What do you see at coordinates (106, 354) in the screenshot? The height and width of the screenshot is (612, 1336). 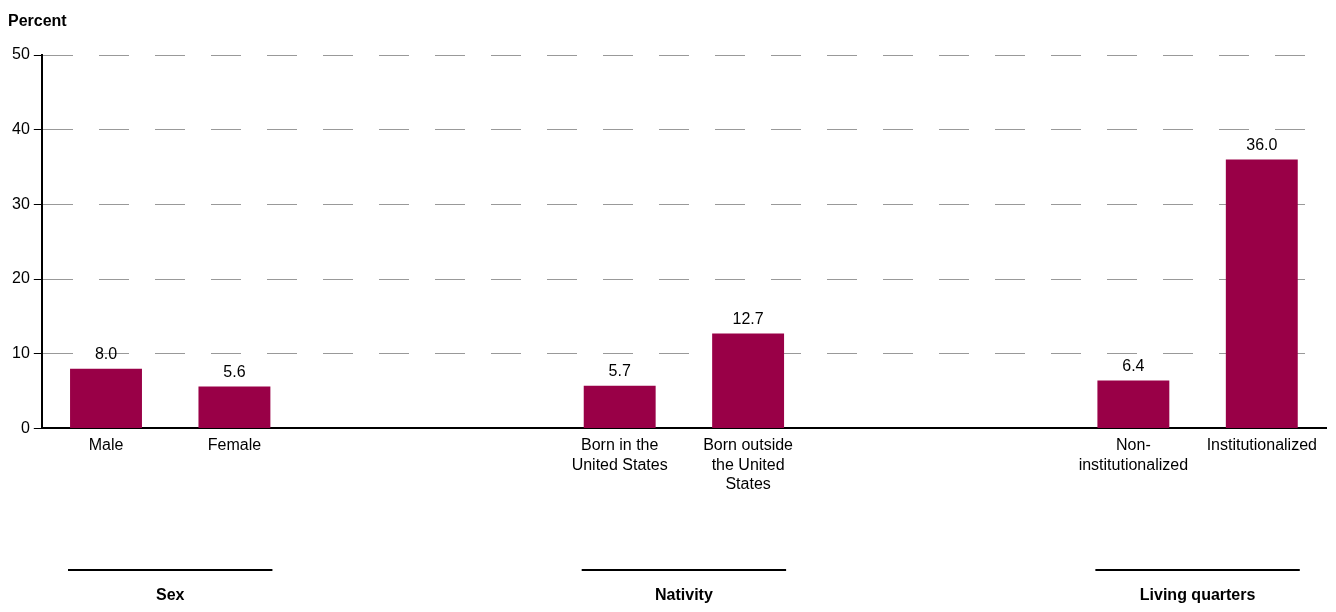 I see `data-label: 8.0` at bounding box center [106, 354].